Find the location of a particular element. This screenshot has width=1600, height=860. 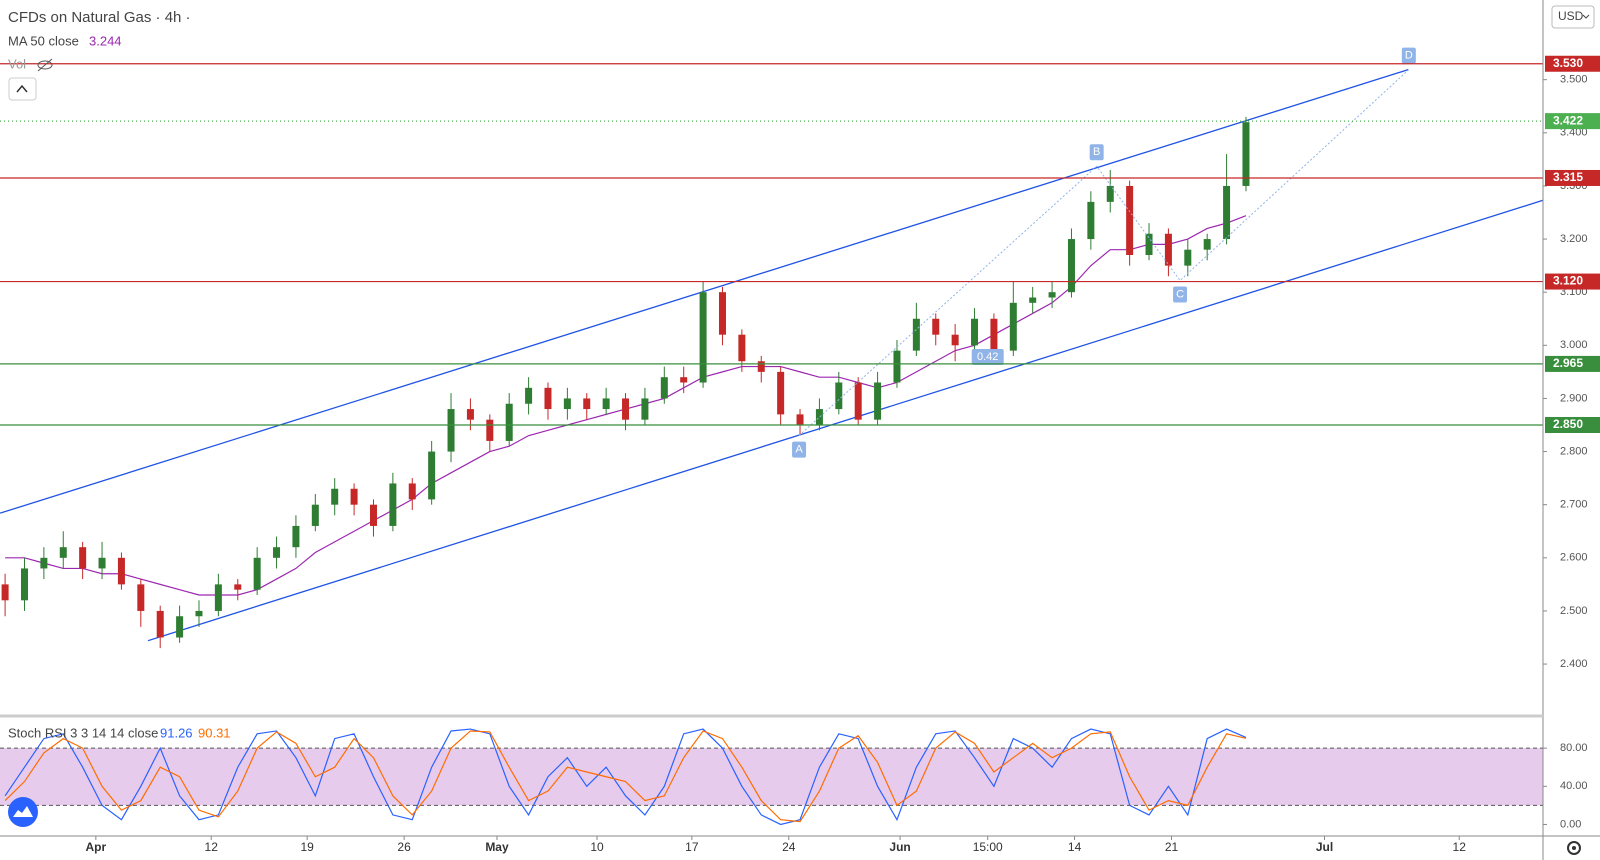

y-tick-label: 3.500 is located at coordinates (1574, 80).